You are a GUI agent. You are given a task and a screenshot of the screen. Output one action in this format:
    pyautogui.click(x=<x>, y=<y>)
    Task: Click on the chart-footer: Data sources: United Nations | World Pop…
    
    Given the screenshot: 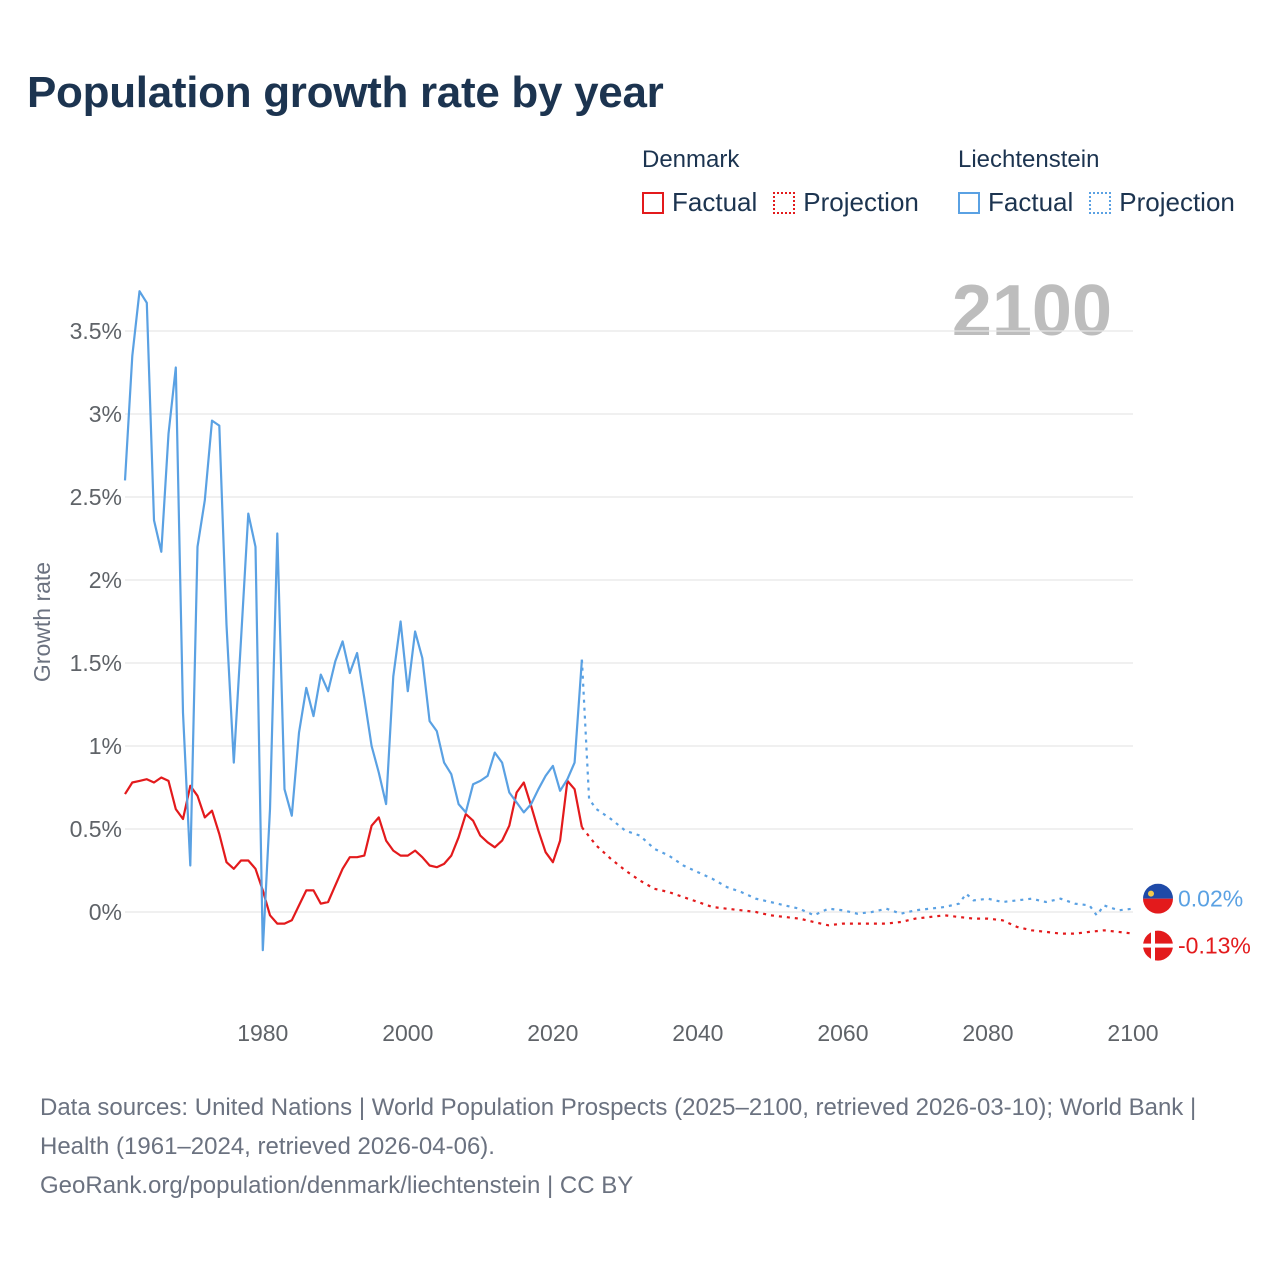 What is the action you would take?
    pyautogui.click(x=640, y=1146)
    